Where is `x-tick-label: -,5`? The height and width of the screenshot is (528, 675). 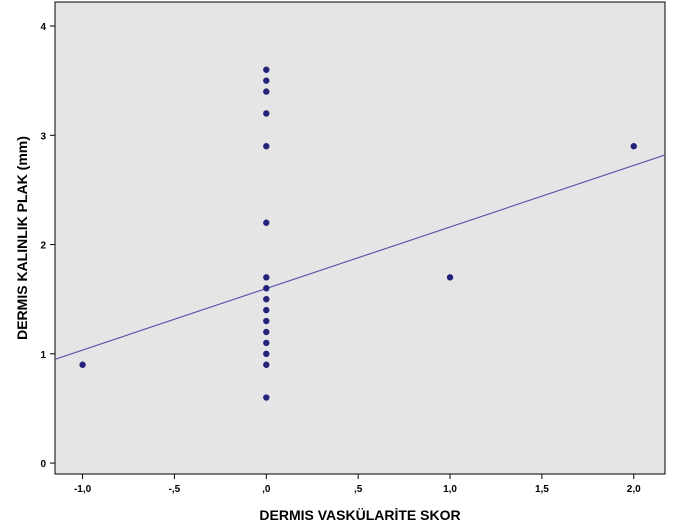
x-tick-label: -,5 is located at coordinates (175, 489).